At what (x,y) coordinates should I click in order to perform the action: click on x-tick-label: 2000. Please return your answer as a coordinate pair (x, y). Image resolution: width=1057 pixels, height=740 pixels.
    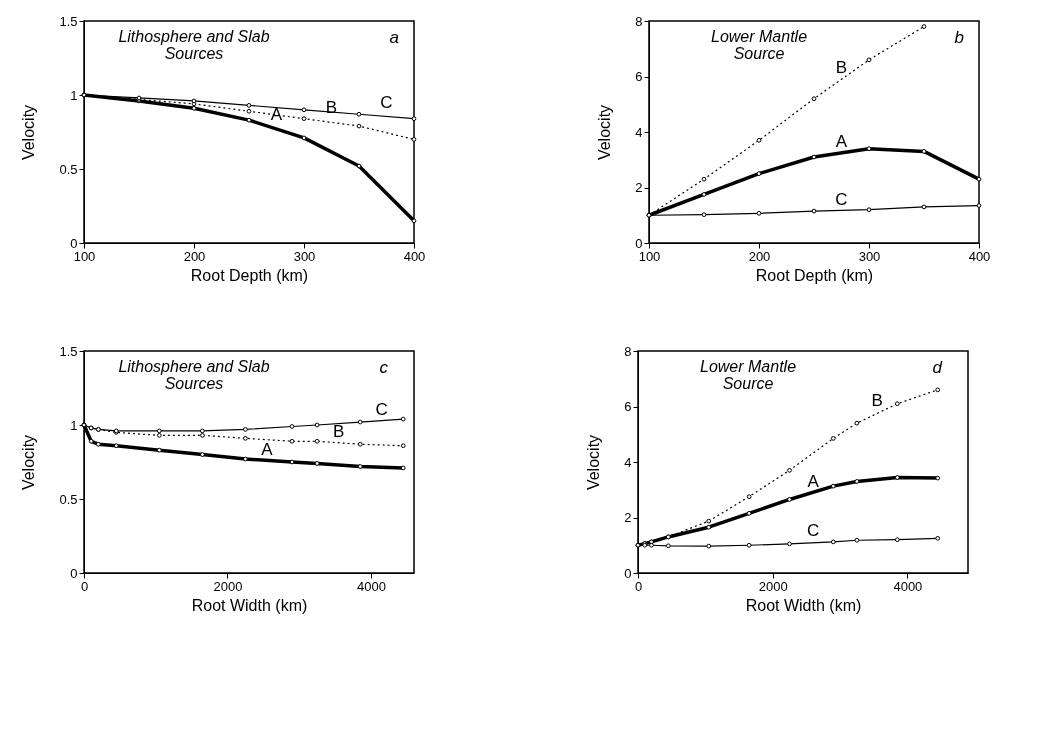
    Looking at the image, I should click on (773, 586).